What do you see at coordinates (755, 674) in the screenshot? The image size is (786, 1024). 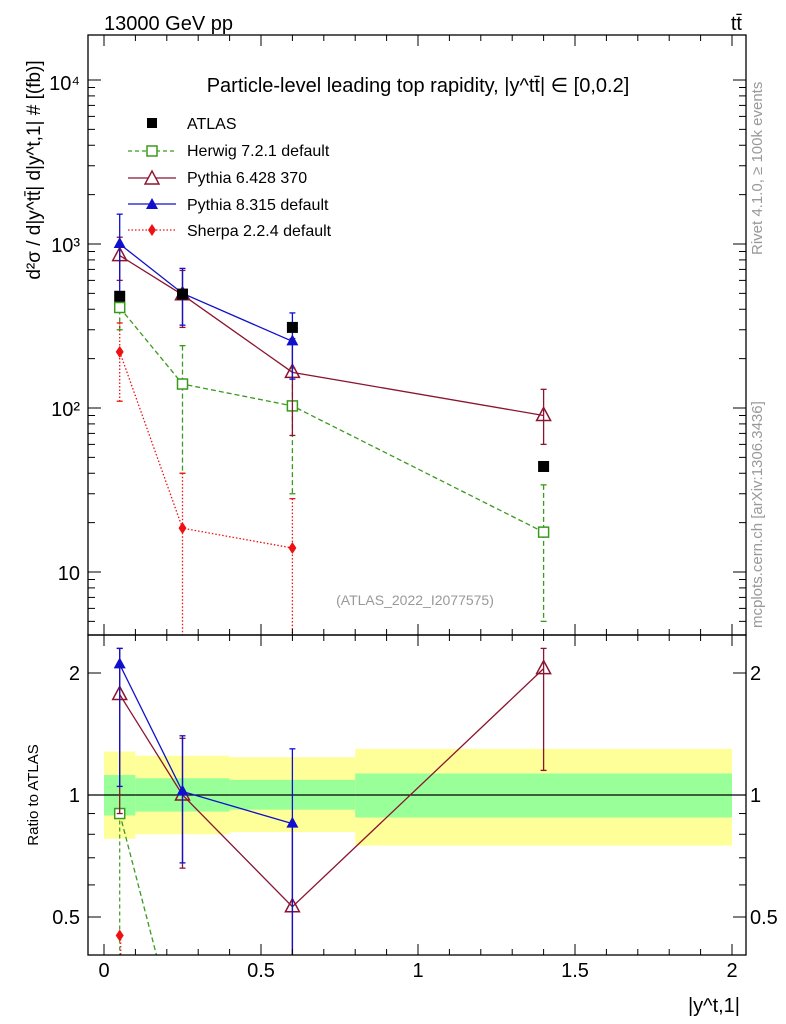 I see `ratio-tick-label-right: 2` at bounding box center [755, 674].